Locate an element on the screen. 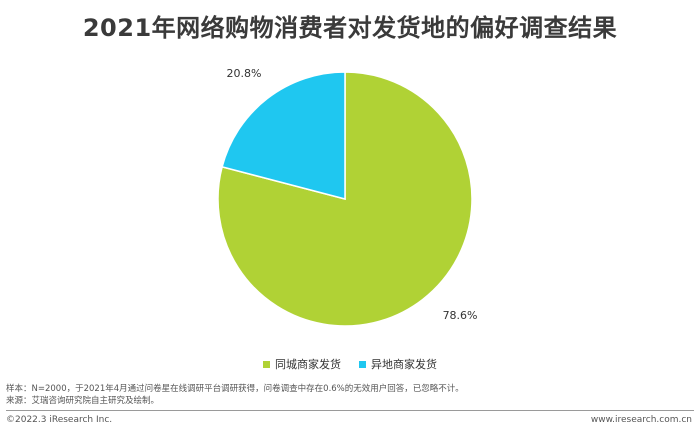 The width and height of the screenshot is (700, 433). copyright-text: ©2022.3 iResearch Inc. is located at coordinates (59, 420).